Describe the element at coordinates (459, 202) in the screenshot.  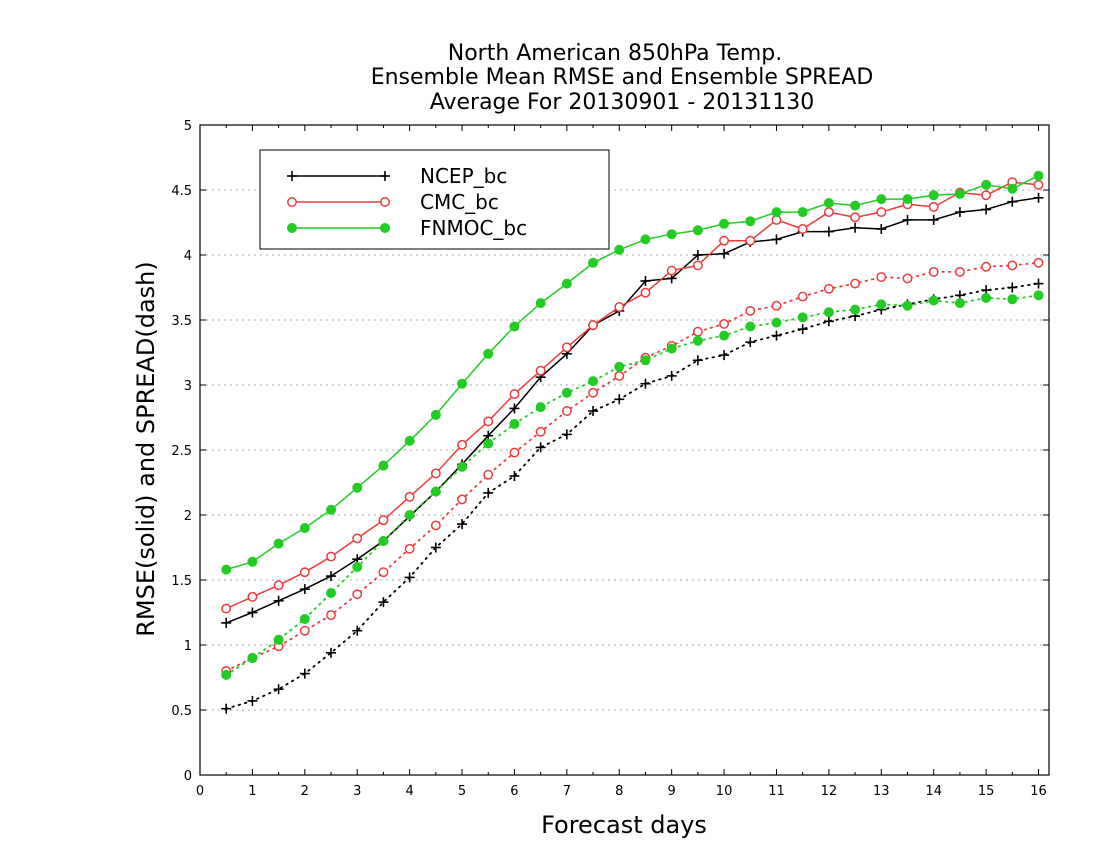
I see `legend-label: CMC_bc` at that location.